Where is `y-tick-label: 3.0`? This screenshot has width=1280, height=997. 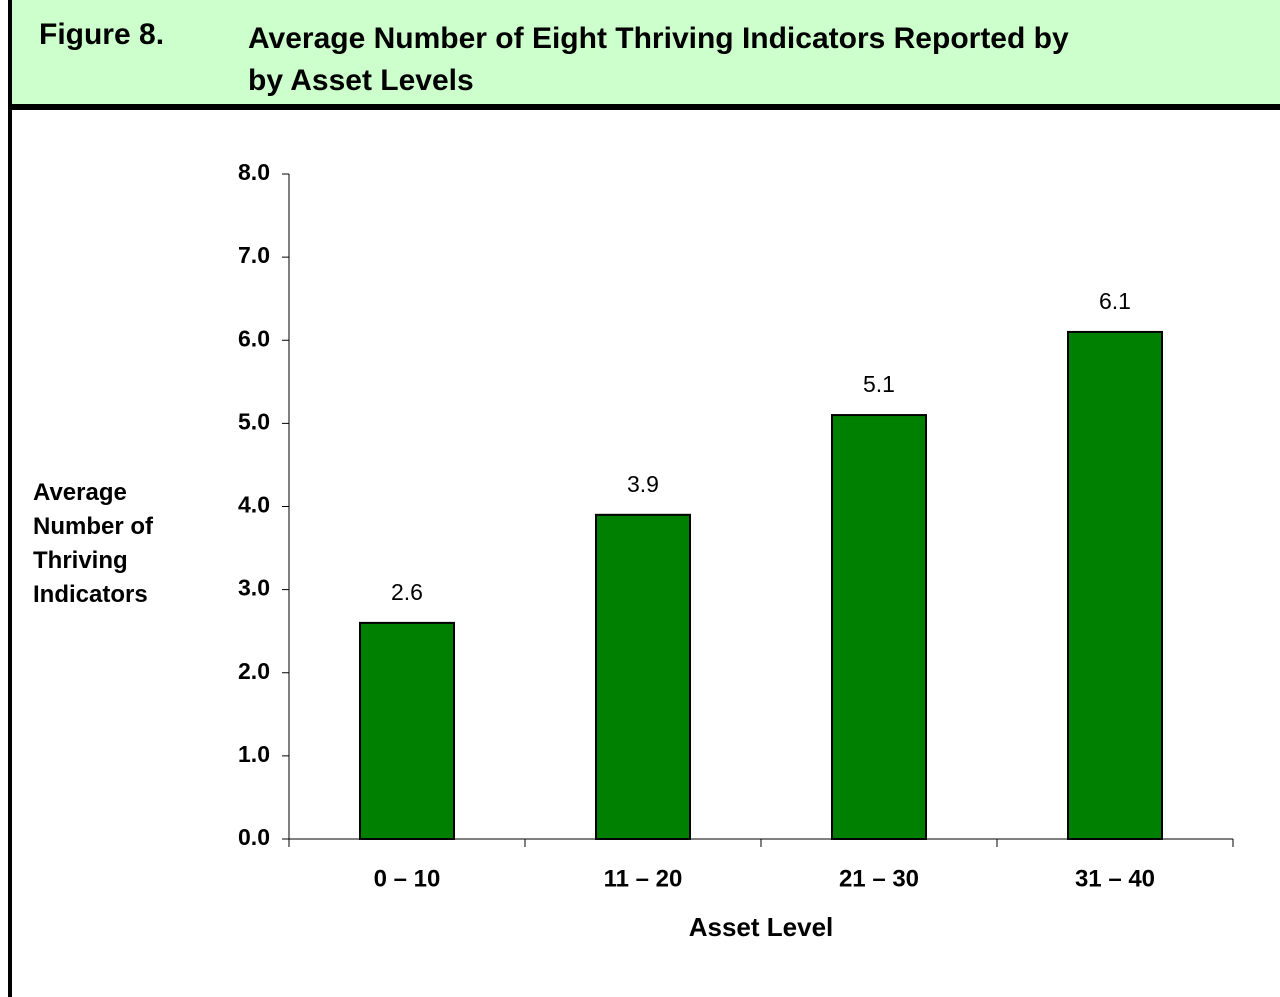
y-tick-label: 3.0 is located at coordinates (254, 588).